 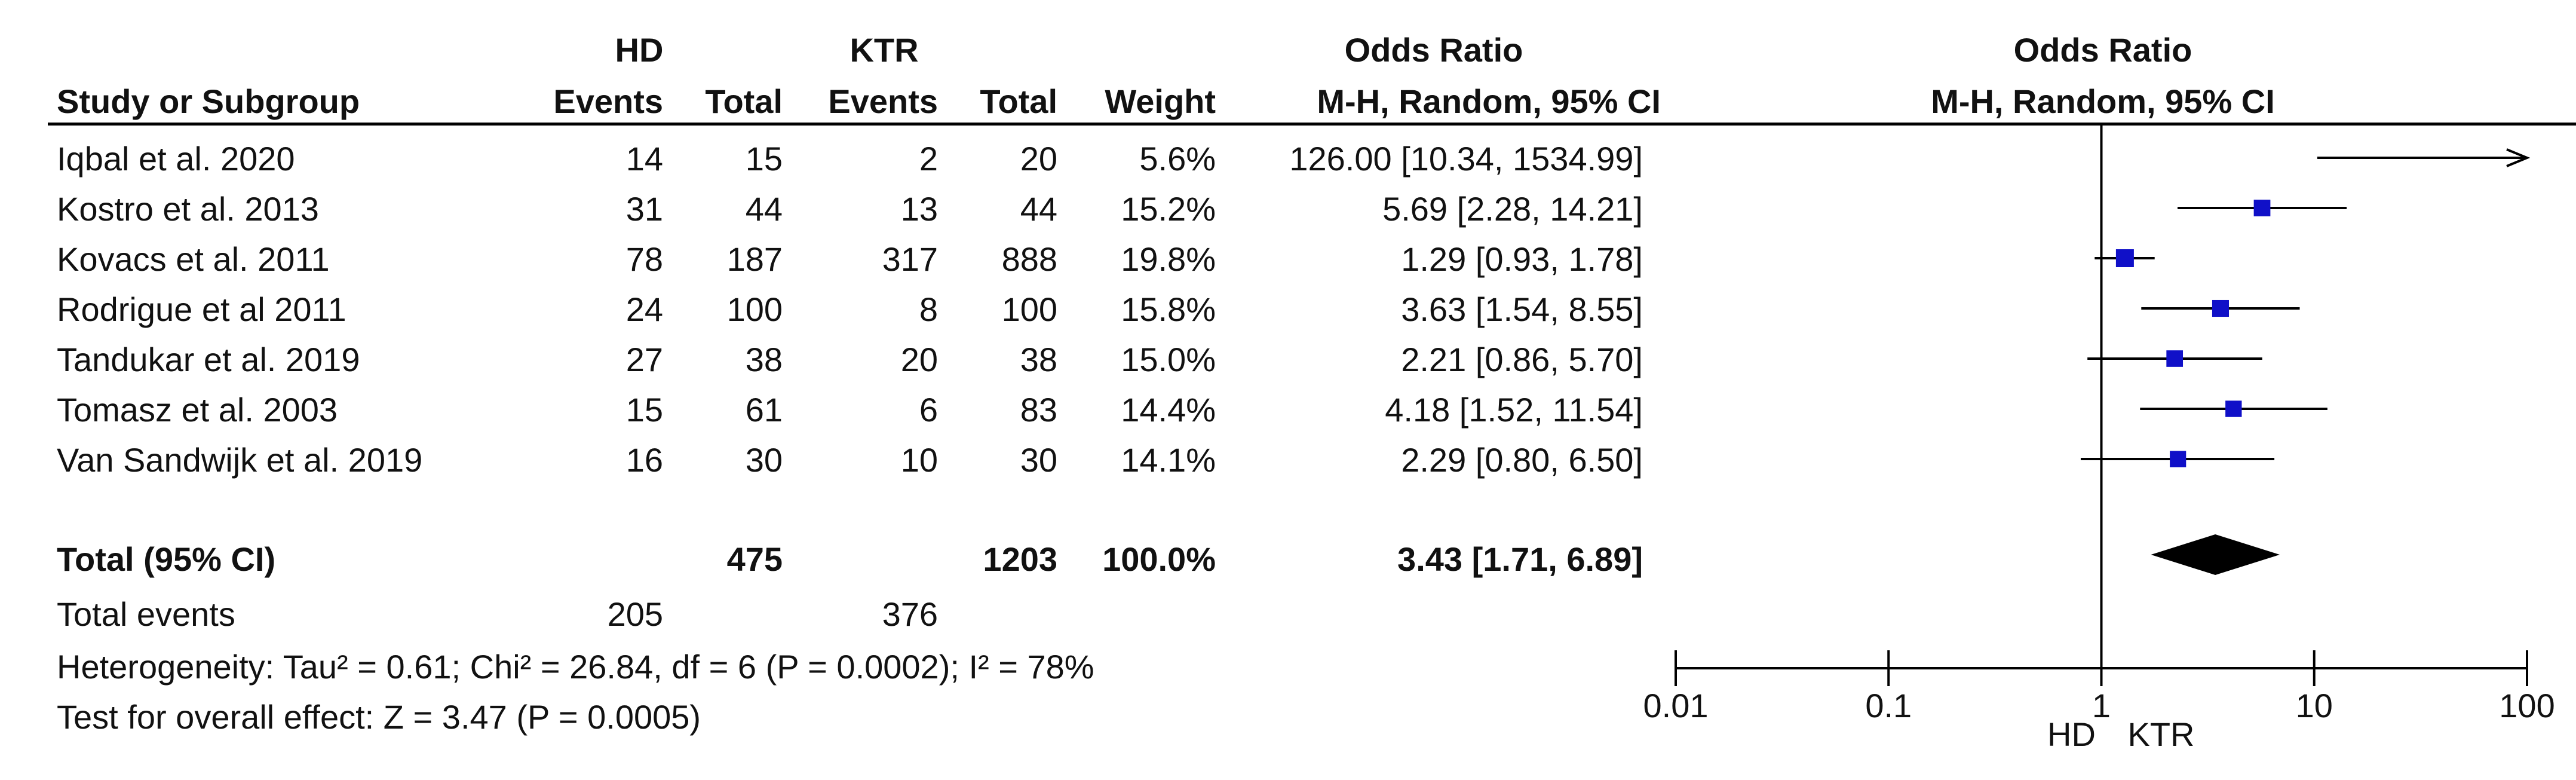 I want to click on study-row-odds-ratio-ci: 126.00 [10.34, 1534.99], so click(x=1466, y=159).